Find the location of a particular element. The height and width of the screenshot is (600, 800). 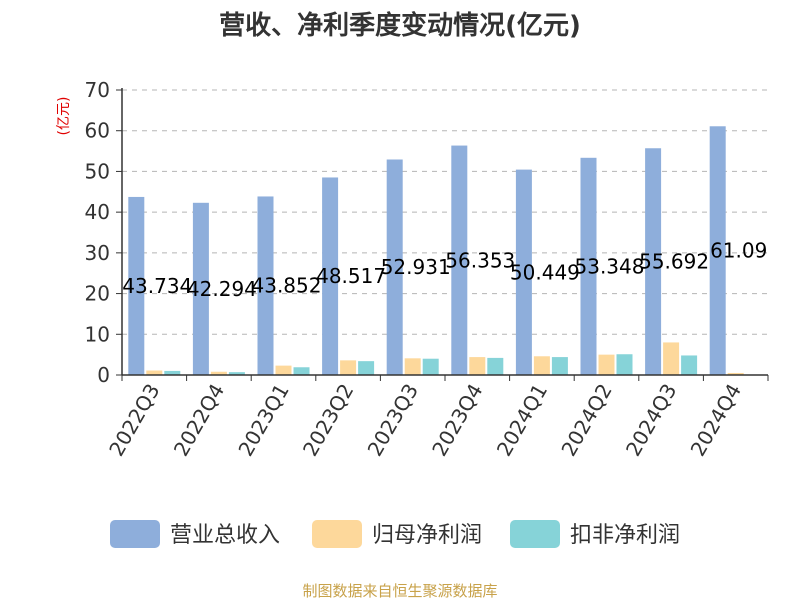

bar-营业总收入-2024Q4 is located at coordinates (717, 250).